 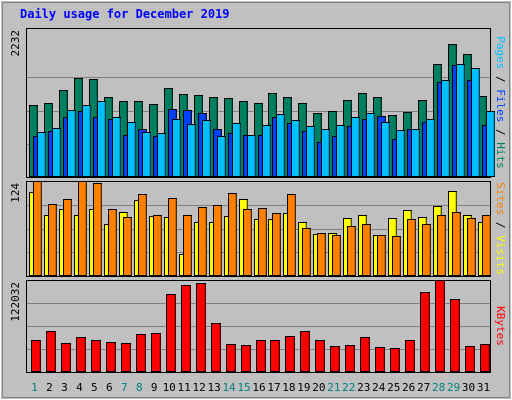 What do you see at coordinates (438, 387) in the screenshot?
I see `day-label-28: 28` at bounding box center [438, 387].